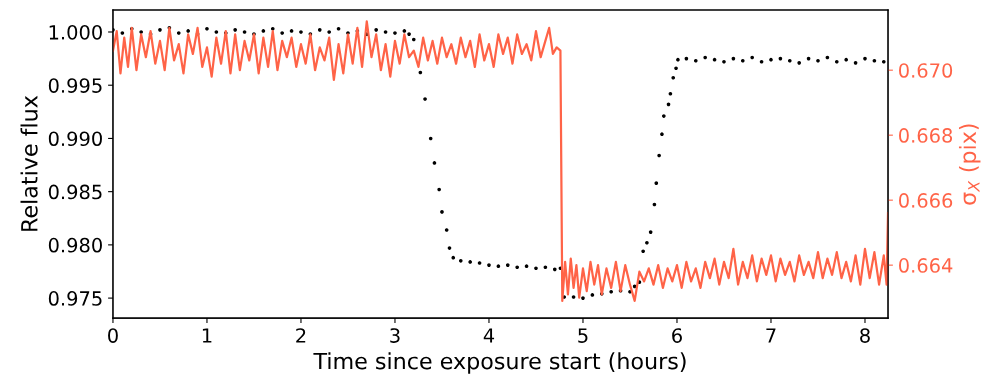  I want to click on y2-tick-label: 0.666, so click(926, 200).